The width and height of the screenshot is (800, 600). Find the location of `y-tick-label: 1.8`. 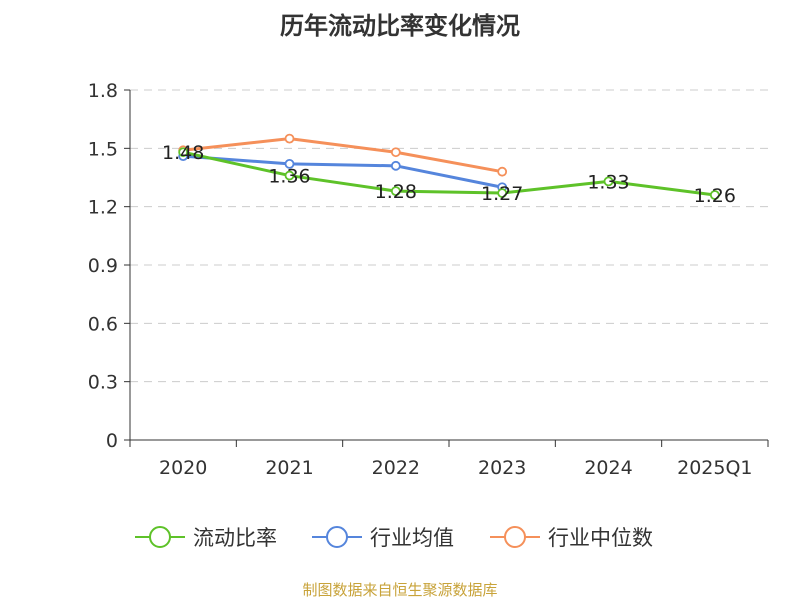

y-tick-label: 1.8 is located at coordinates (103, 91).